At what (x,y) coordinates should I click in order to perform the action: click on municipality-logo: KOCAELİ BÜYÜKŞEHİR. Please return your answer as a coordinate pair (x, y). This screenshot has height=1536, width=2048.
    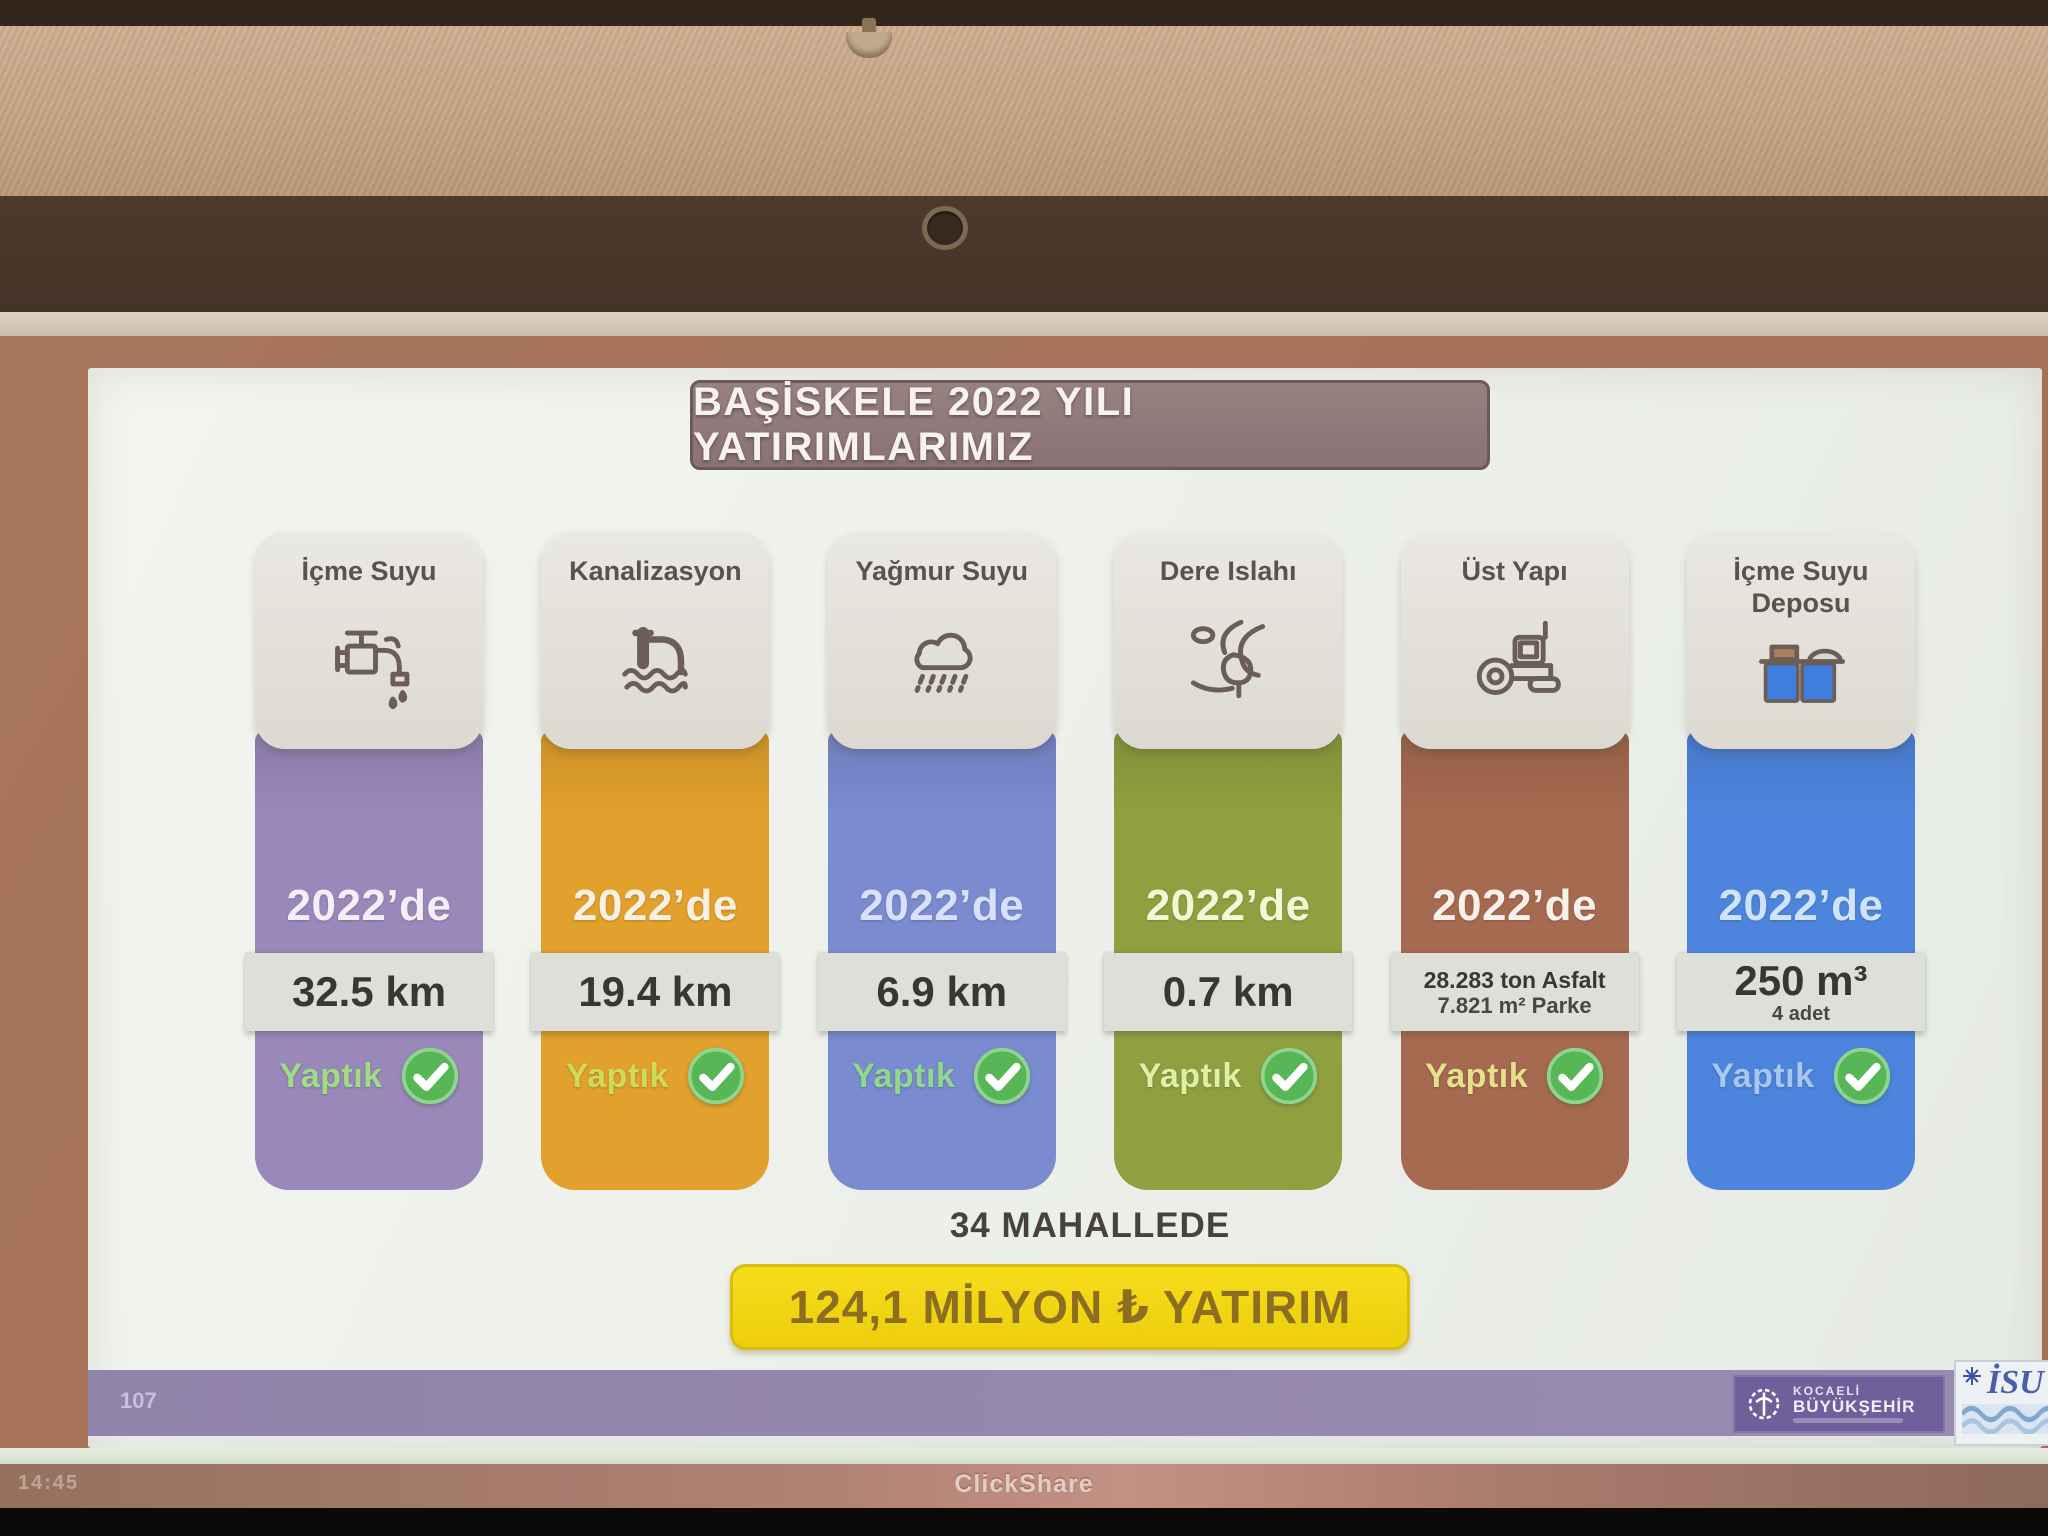
    Looking at the image, I should click on (1839, 1404).